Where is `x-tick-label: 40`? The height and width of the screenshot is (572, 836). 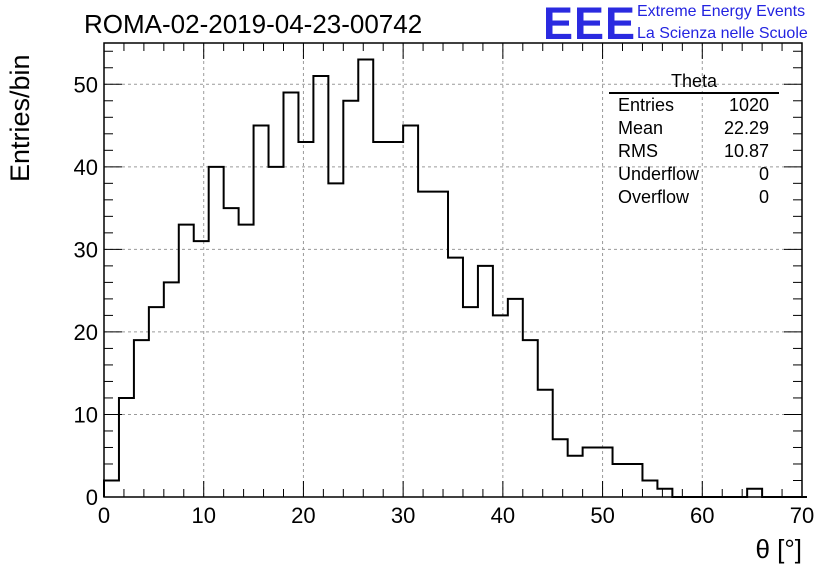 x-tick-label: 40 is located at coordinates (503, 515).